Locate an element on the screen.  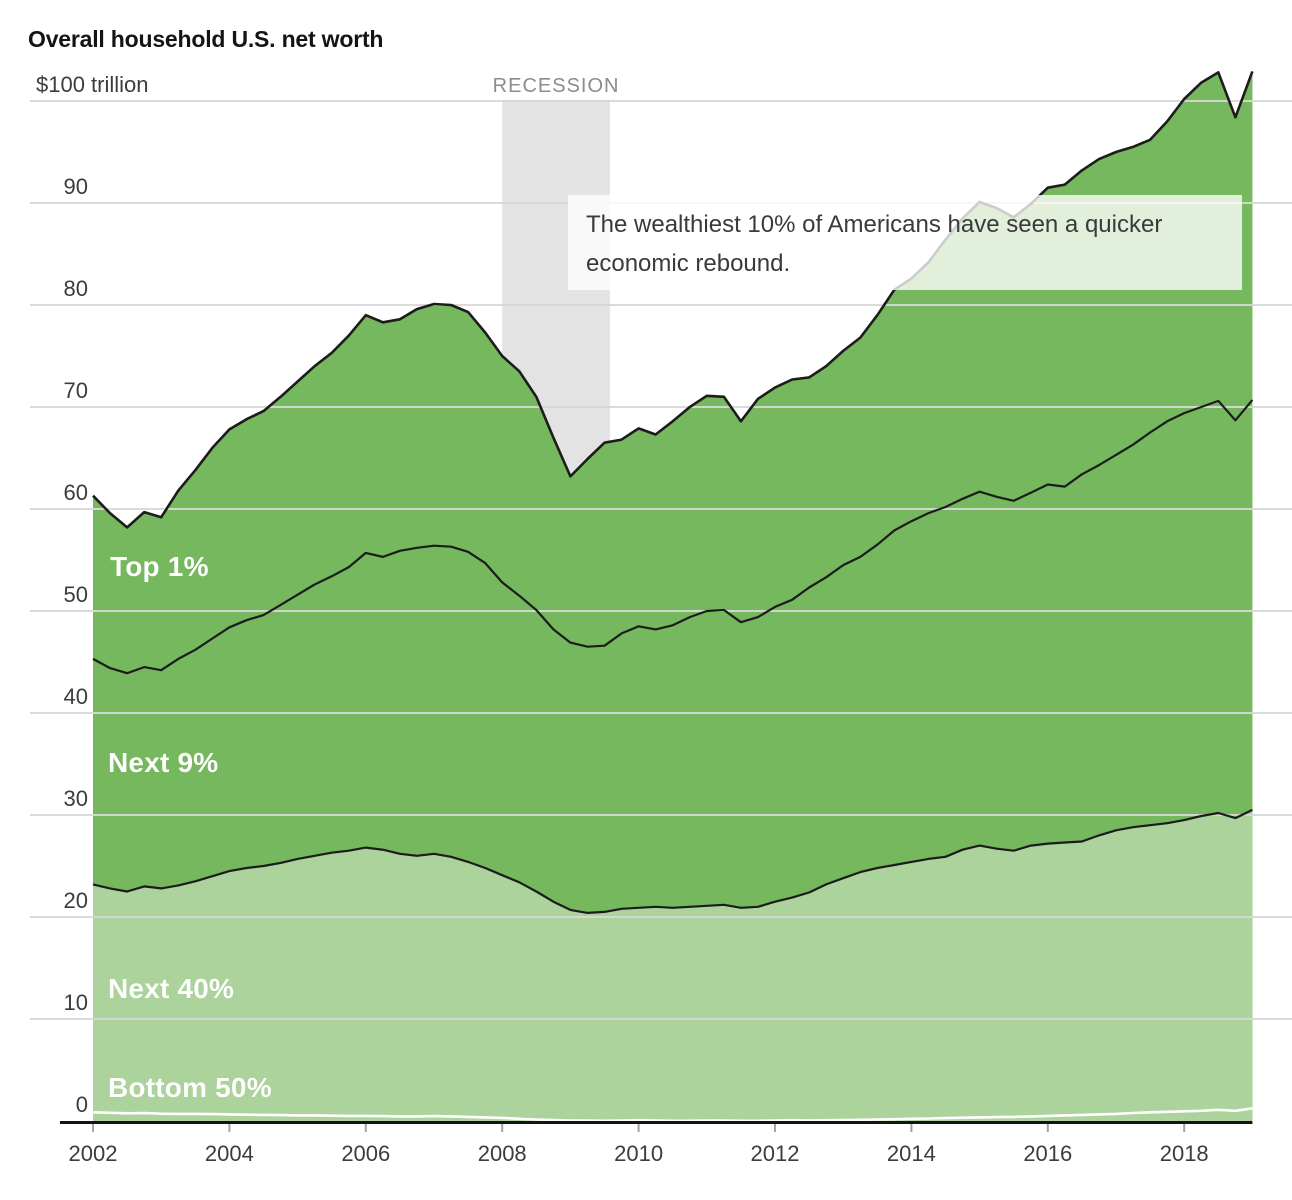
x-tick-label-2002: 2002 is located at coordinates (93, 1153).